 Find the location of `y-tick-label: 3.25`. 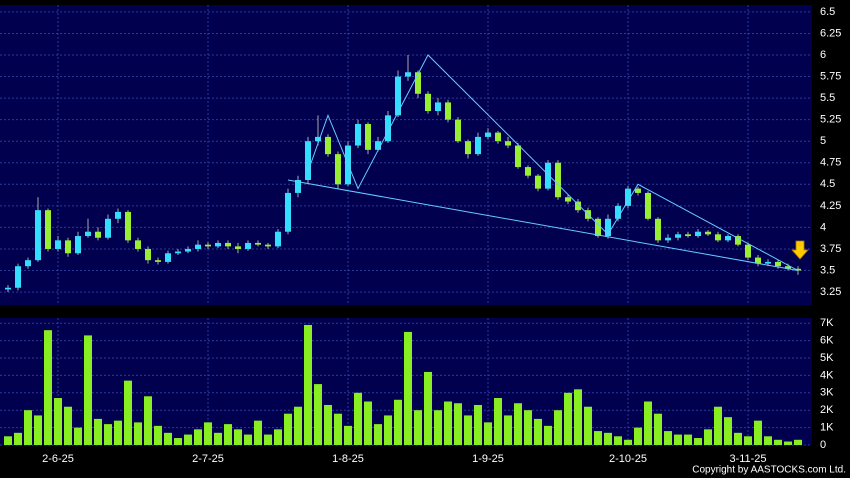

y-tick-label: 3.25 is located at coordinates (830, 292).